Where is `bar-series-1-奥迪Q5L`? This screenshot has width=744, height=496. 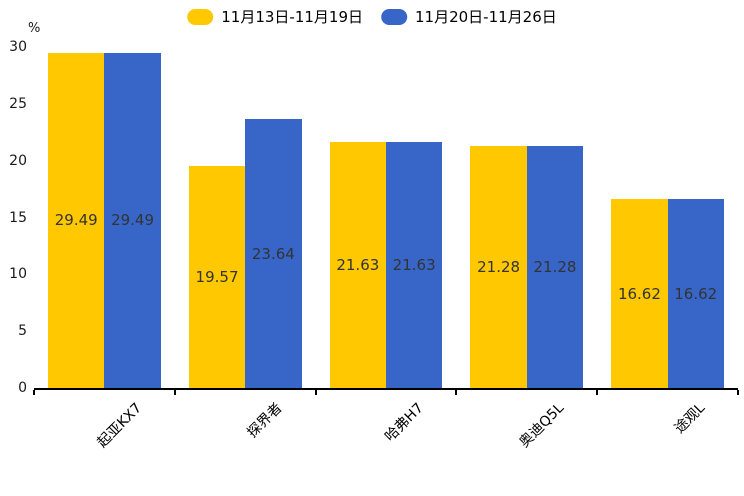
bar-series-1-奥迪Q5L is located at coordinates (498, 267).